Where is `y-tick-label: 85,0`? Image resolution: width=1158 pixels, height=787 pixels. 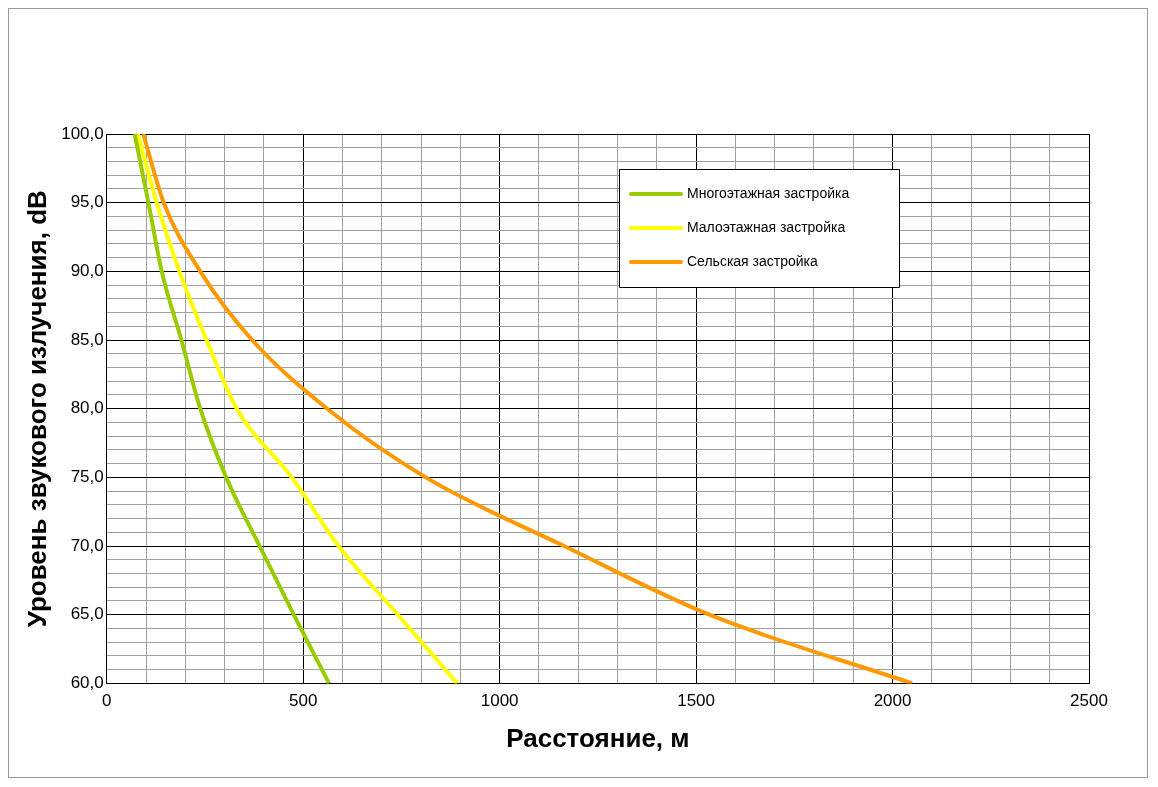 y-tick-label: 85,0 is located at coordinates (87, 339).